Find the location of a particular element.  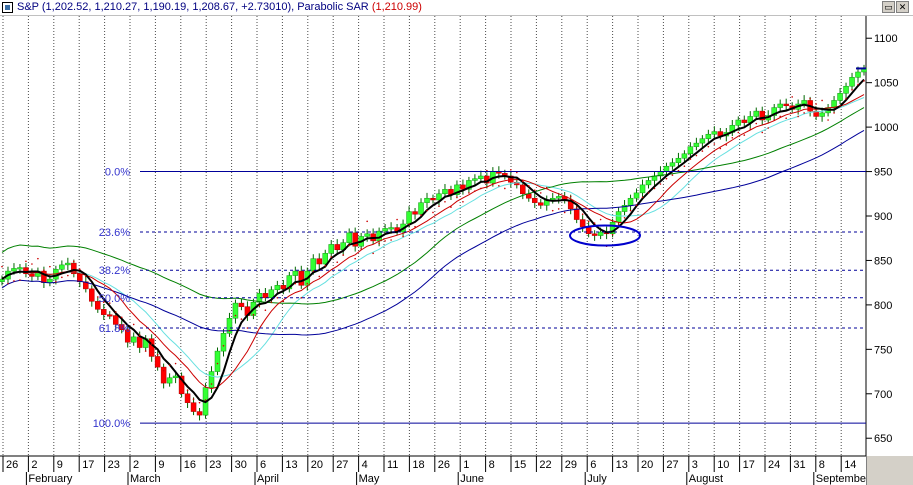

restore-button: ▭ is located at coordinates (888, 7).